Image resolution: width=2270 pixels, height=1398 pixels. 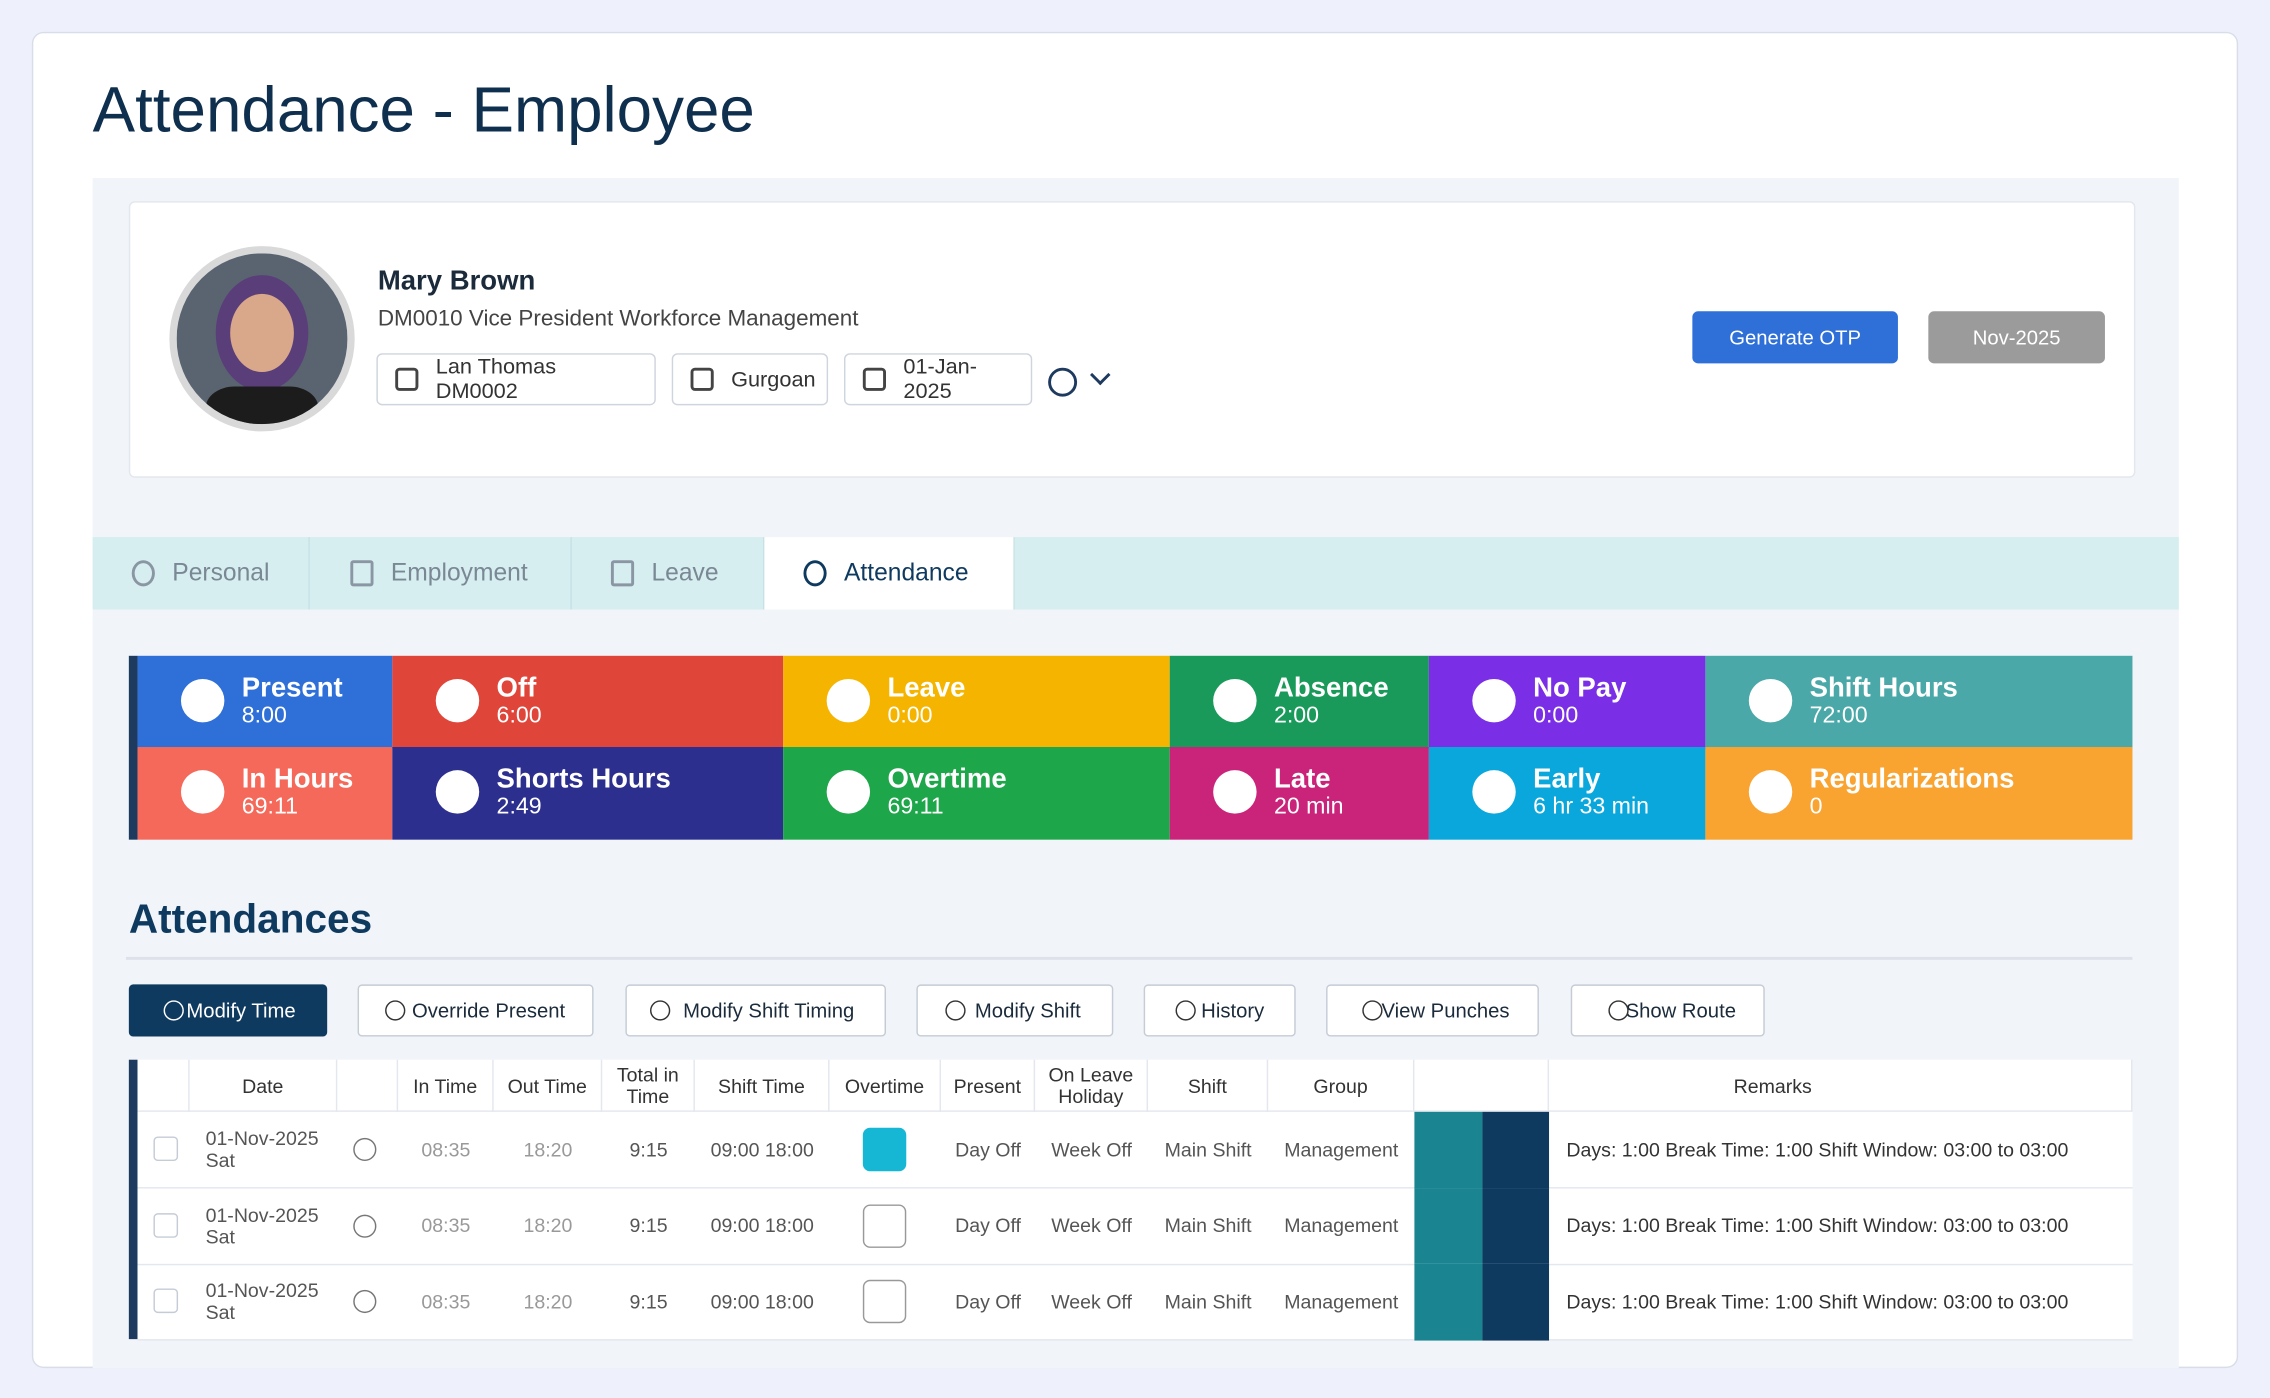 I want to click on stat-value: 8:00, so click(x=264, y=716).